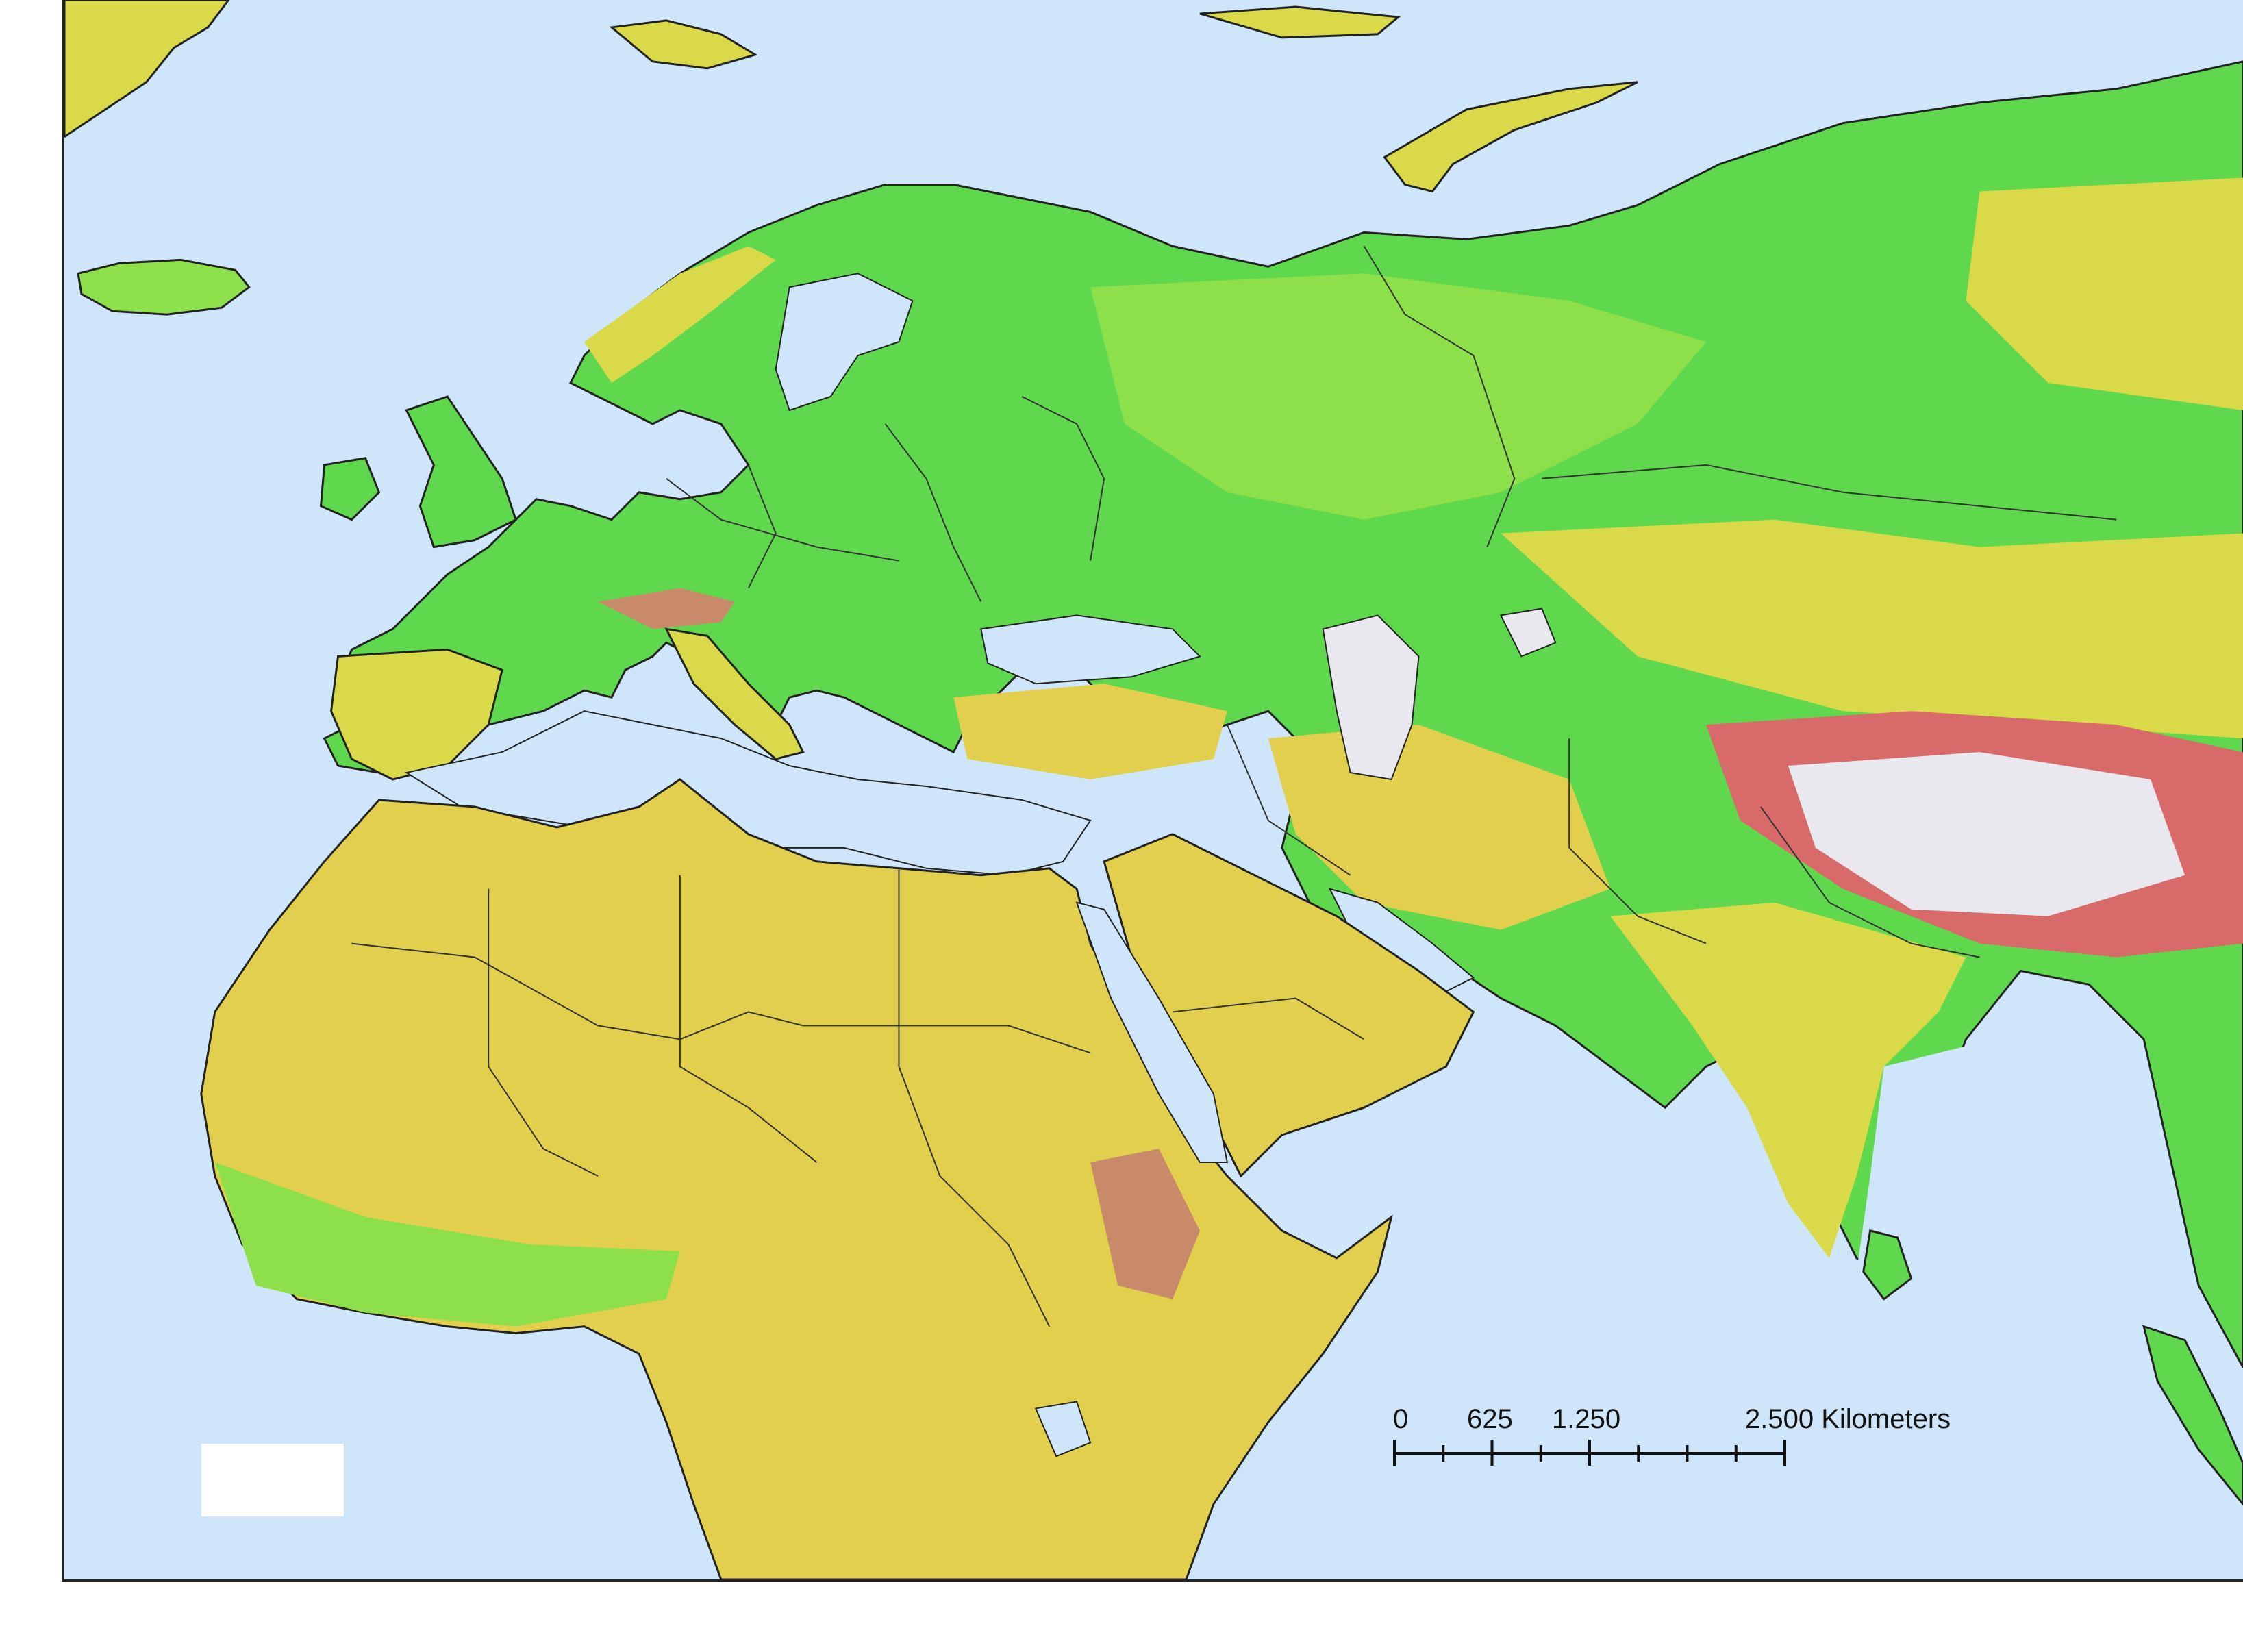 The height and width of the screenshot is (1652, 2243). I want to click on central-asia-upland, so click(1872, 629).